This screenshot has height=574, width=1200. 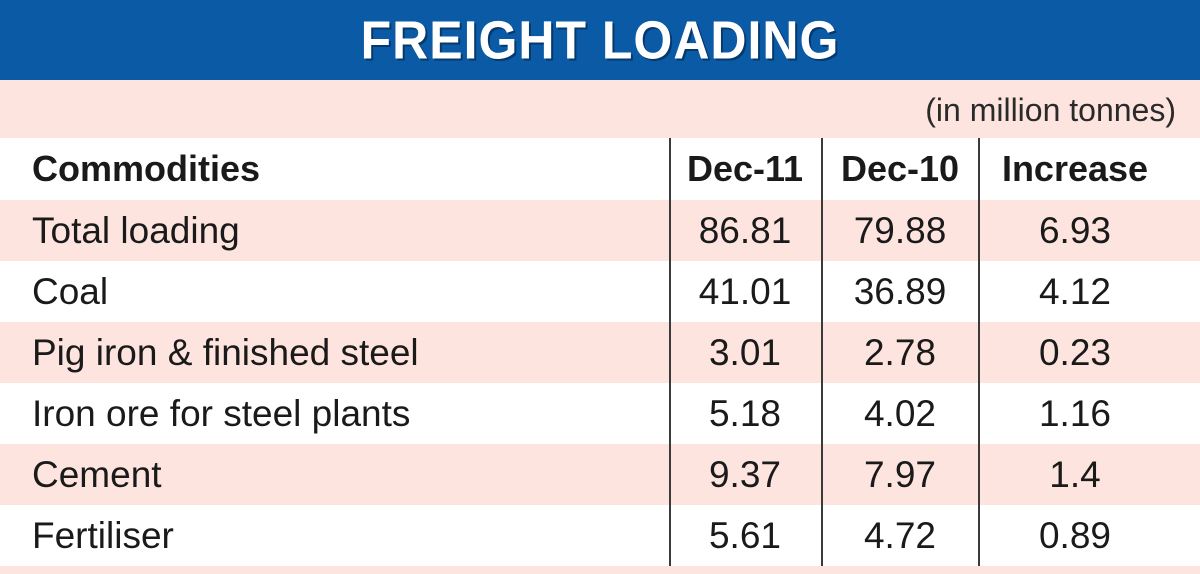 I want to click on commodity-cell: Total loading, so click(x=136, y=230).